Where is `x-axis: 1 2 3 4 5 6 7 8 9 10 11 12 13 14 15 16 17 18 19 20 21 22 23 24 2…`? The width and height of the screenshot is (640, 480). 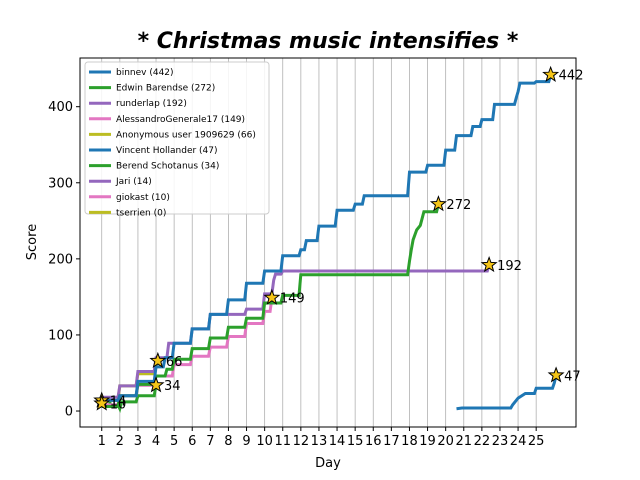 x-axis: 1 2 3 4 5 6 7 8 9 10 11 12 13 14 15 16 17 18 19 20 21 22 23 24 2… is located at coordinates (321, 438).